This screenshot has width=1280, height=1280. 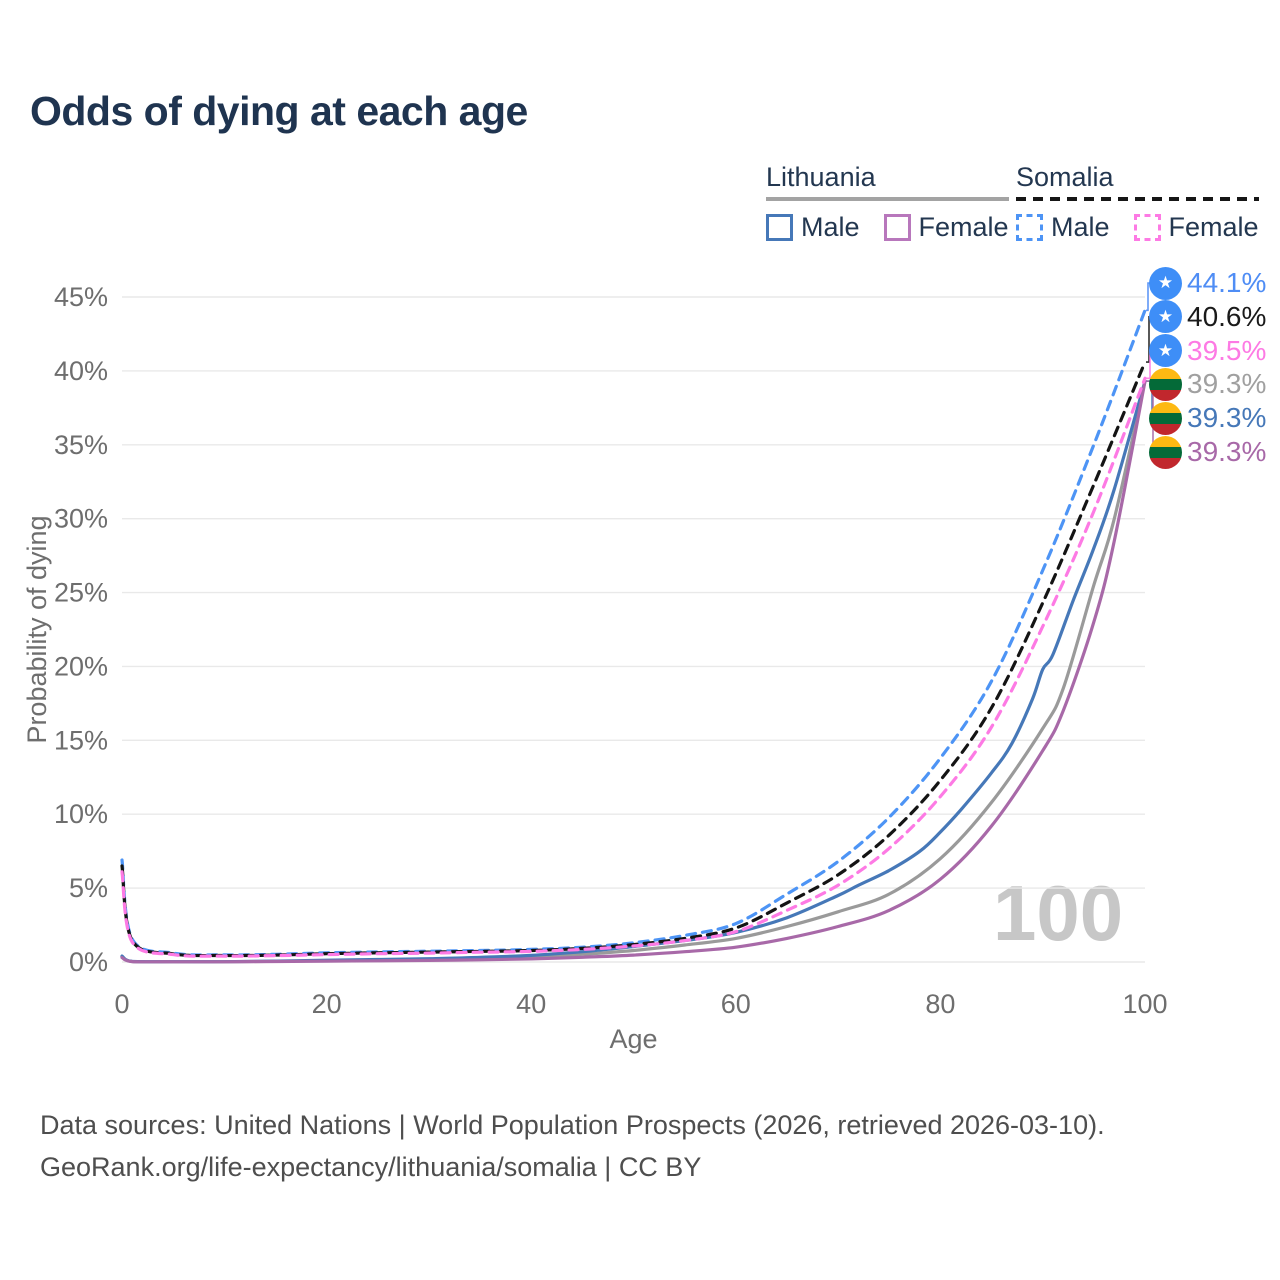 What do you see at coordinates (897, 227) in the screenshot?
I see `lithuania-female-swatch-icon` at bounding box center [897, 227].